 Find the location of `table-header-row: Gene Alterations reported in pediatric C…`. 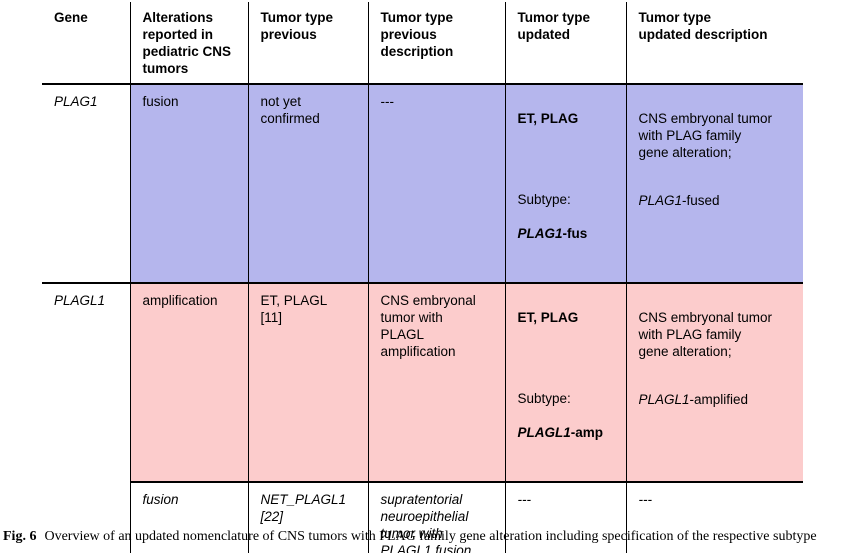

table-header-row: Gene Alterations reported in pediatric C… is located at coordinates (422, 43).